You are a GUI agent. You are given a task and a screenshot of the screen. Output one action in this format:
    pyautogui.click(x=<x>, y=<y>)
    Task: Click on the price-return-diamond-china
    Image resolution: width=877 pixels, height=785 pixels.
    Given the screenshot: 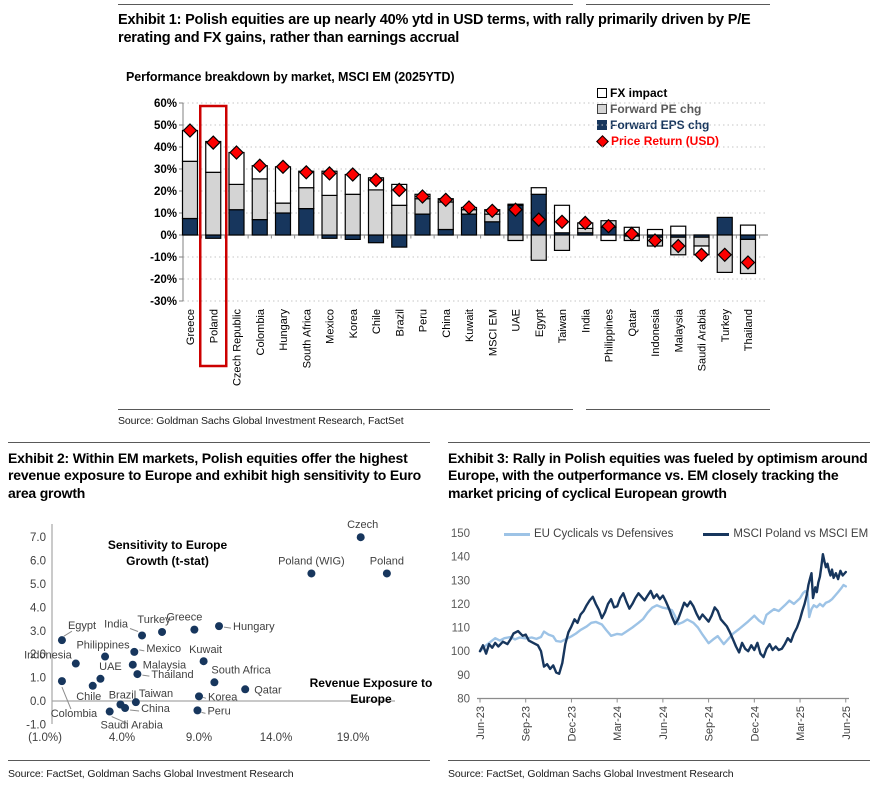 What is the action you would take?
    pyautogui.click(x=446, y=200)
    